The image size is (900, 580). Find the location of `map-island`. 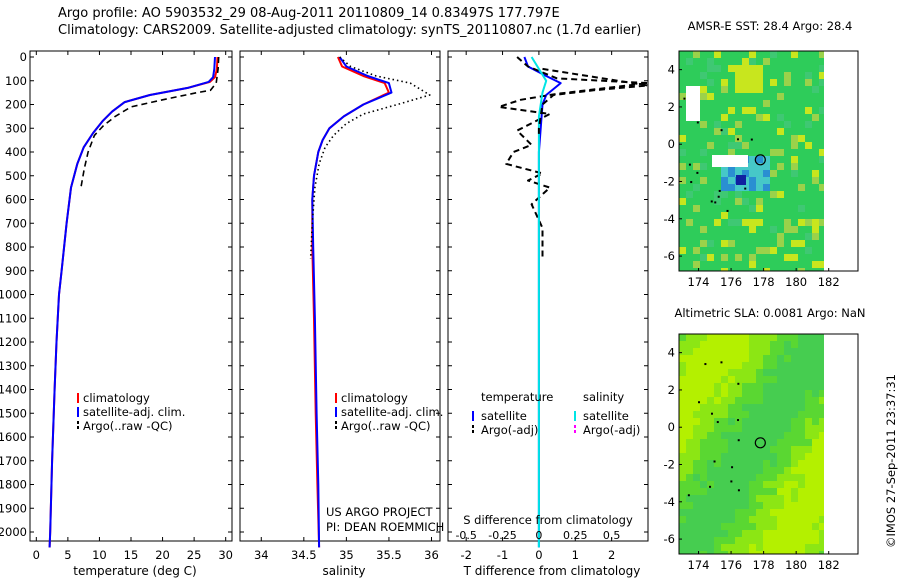

map-island is located at coordinates (717, 422).